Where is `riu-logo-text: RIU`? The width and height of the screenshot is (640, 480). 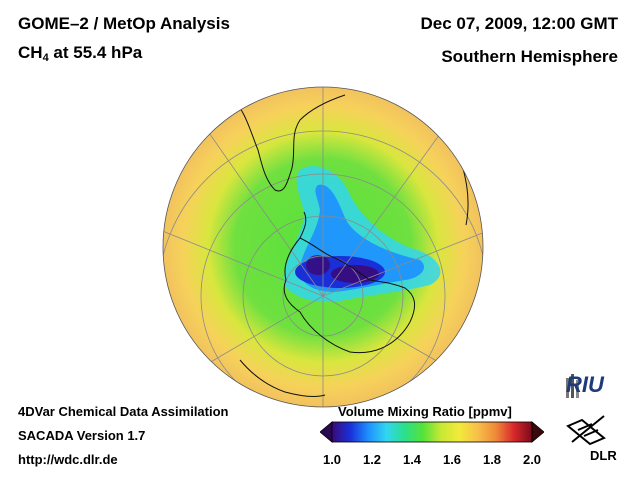
riu-logo-text: RIU is located at coordinates (585, 384).